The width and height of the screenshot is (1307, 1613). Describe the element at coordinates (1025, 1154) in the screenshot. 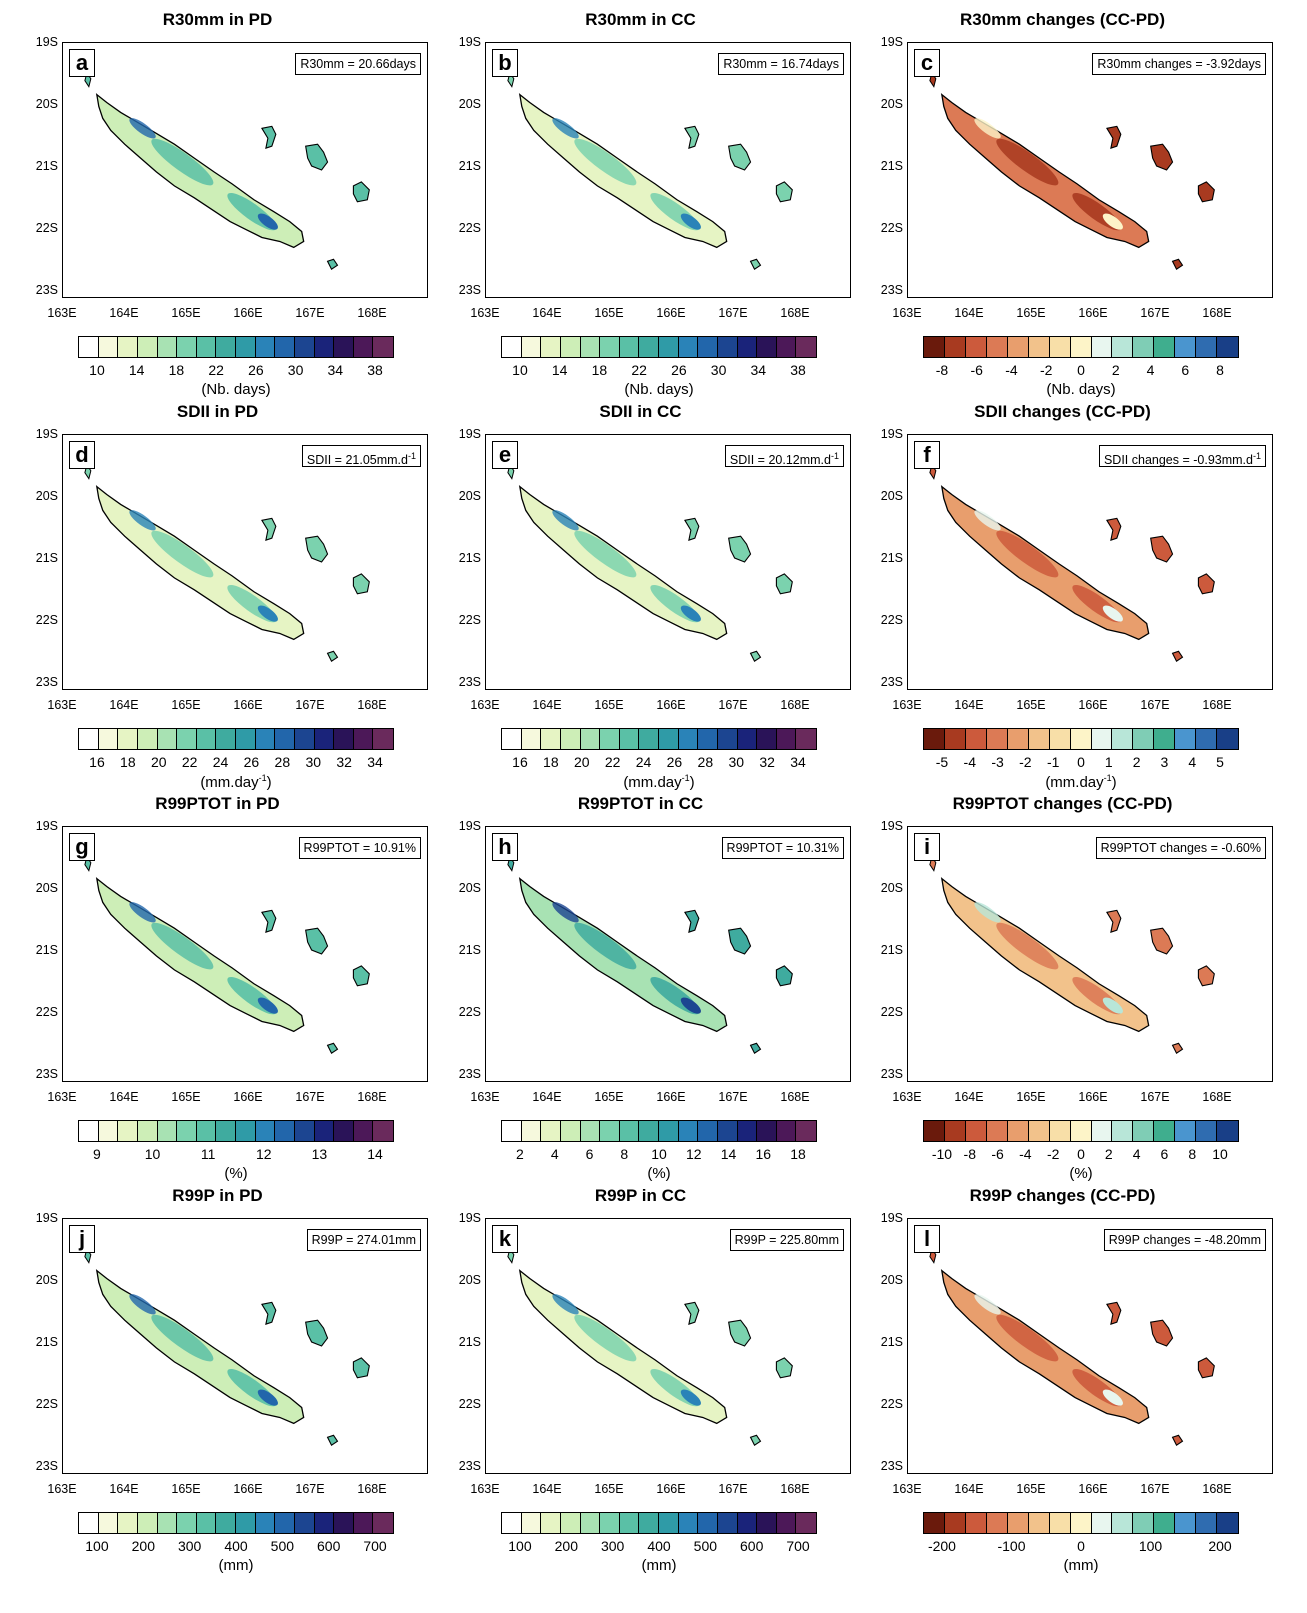

I see `colorbar-tick-label: -4` at that location.